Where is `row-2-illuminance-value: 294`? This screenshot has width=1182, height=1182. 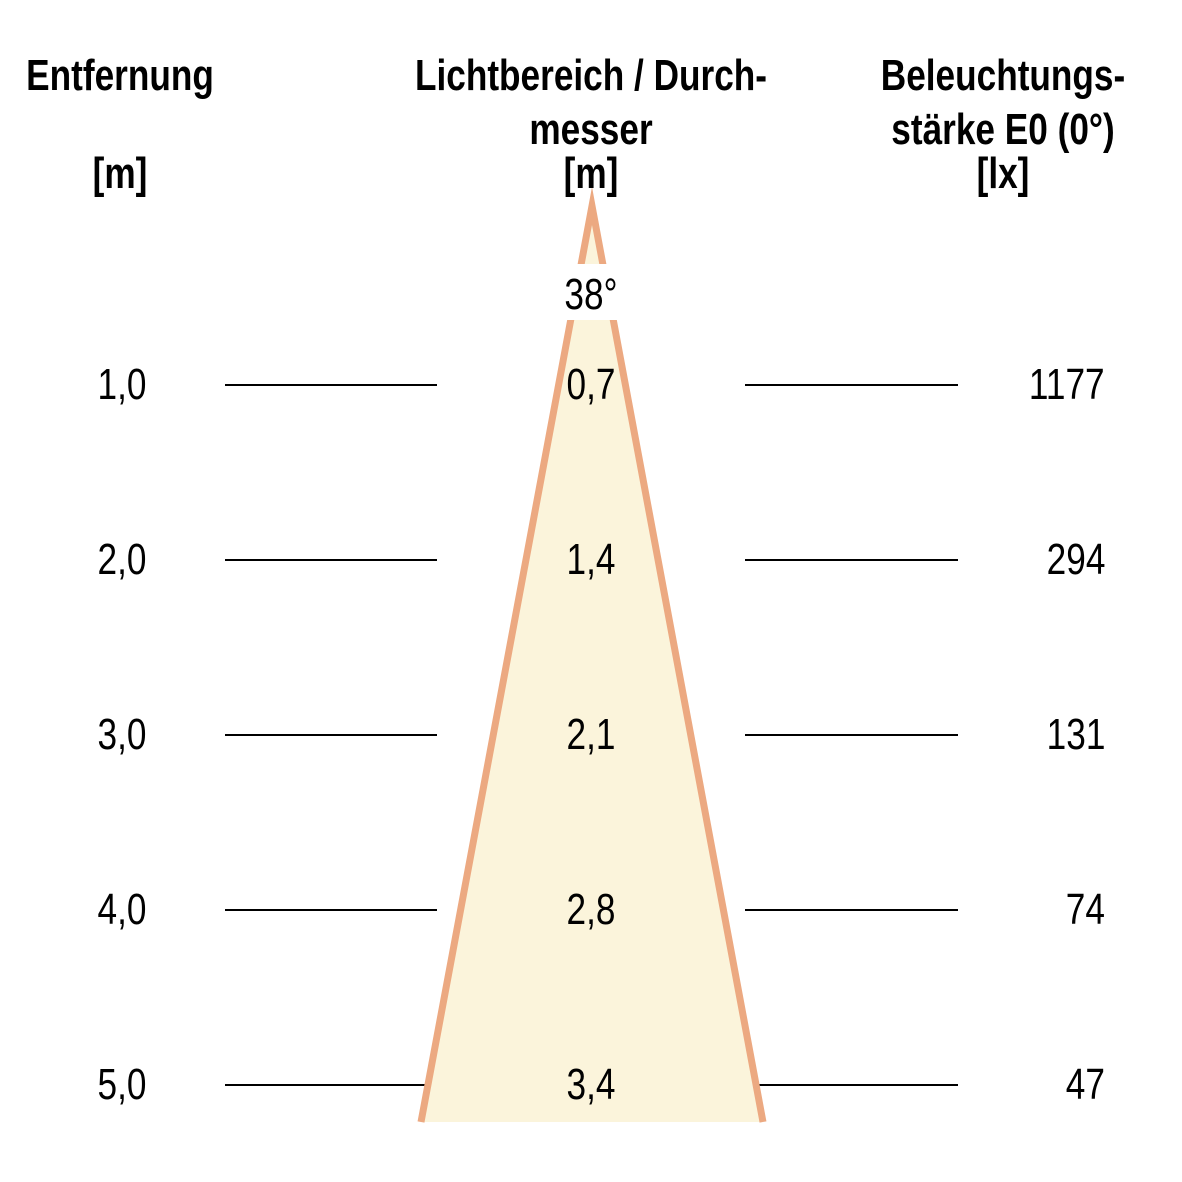 row-2-illuminance-value: 294 is located at coordinates (1075, 559).